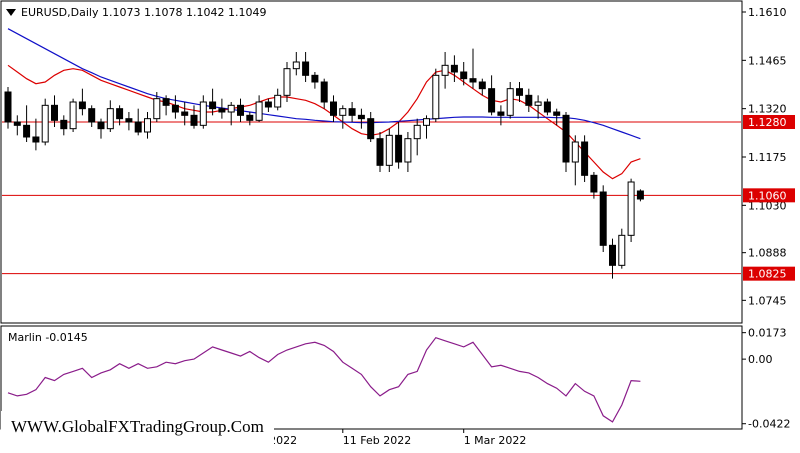 The image size is (800, 453). What do you see at coordinates (137, 426) in the screenshot?
I see `watermark-text: WWW.GlobalFXTradingGroup.Com` at bounding box center [137, 426].